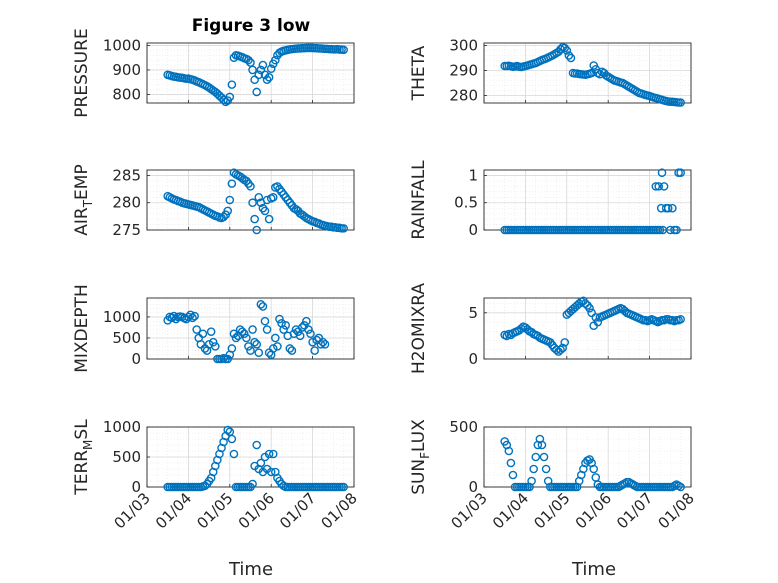 The height and width of the screenshot is (583, 778). Describe the element at coordinates (419, 73) in the screenshot. I see `y-axis-label-theta: THETA` at that location.